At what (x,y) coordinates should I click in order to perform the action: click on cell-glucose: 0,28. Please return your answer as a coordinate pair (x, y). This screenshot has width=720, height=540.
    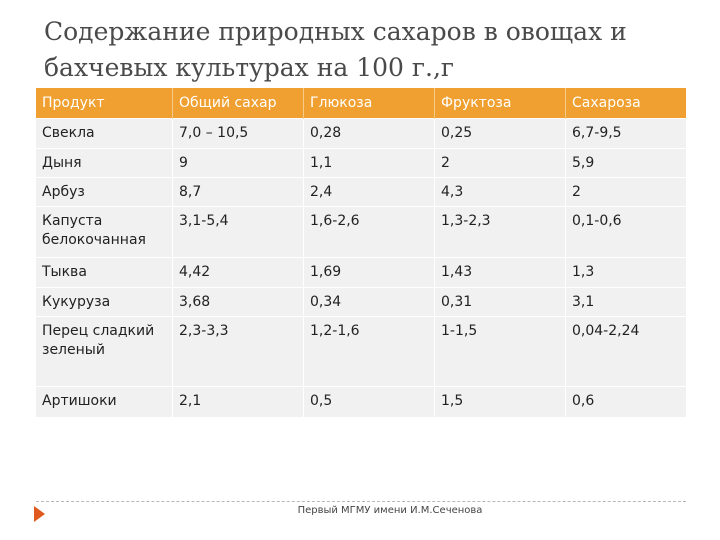
    Looking at the image, I should click on (369, 133).